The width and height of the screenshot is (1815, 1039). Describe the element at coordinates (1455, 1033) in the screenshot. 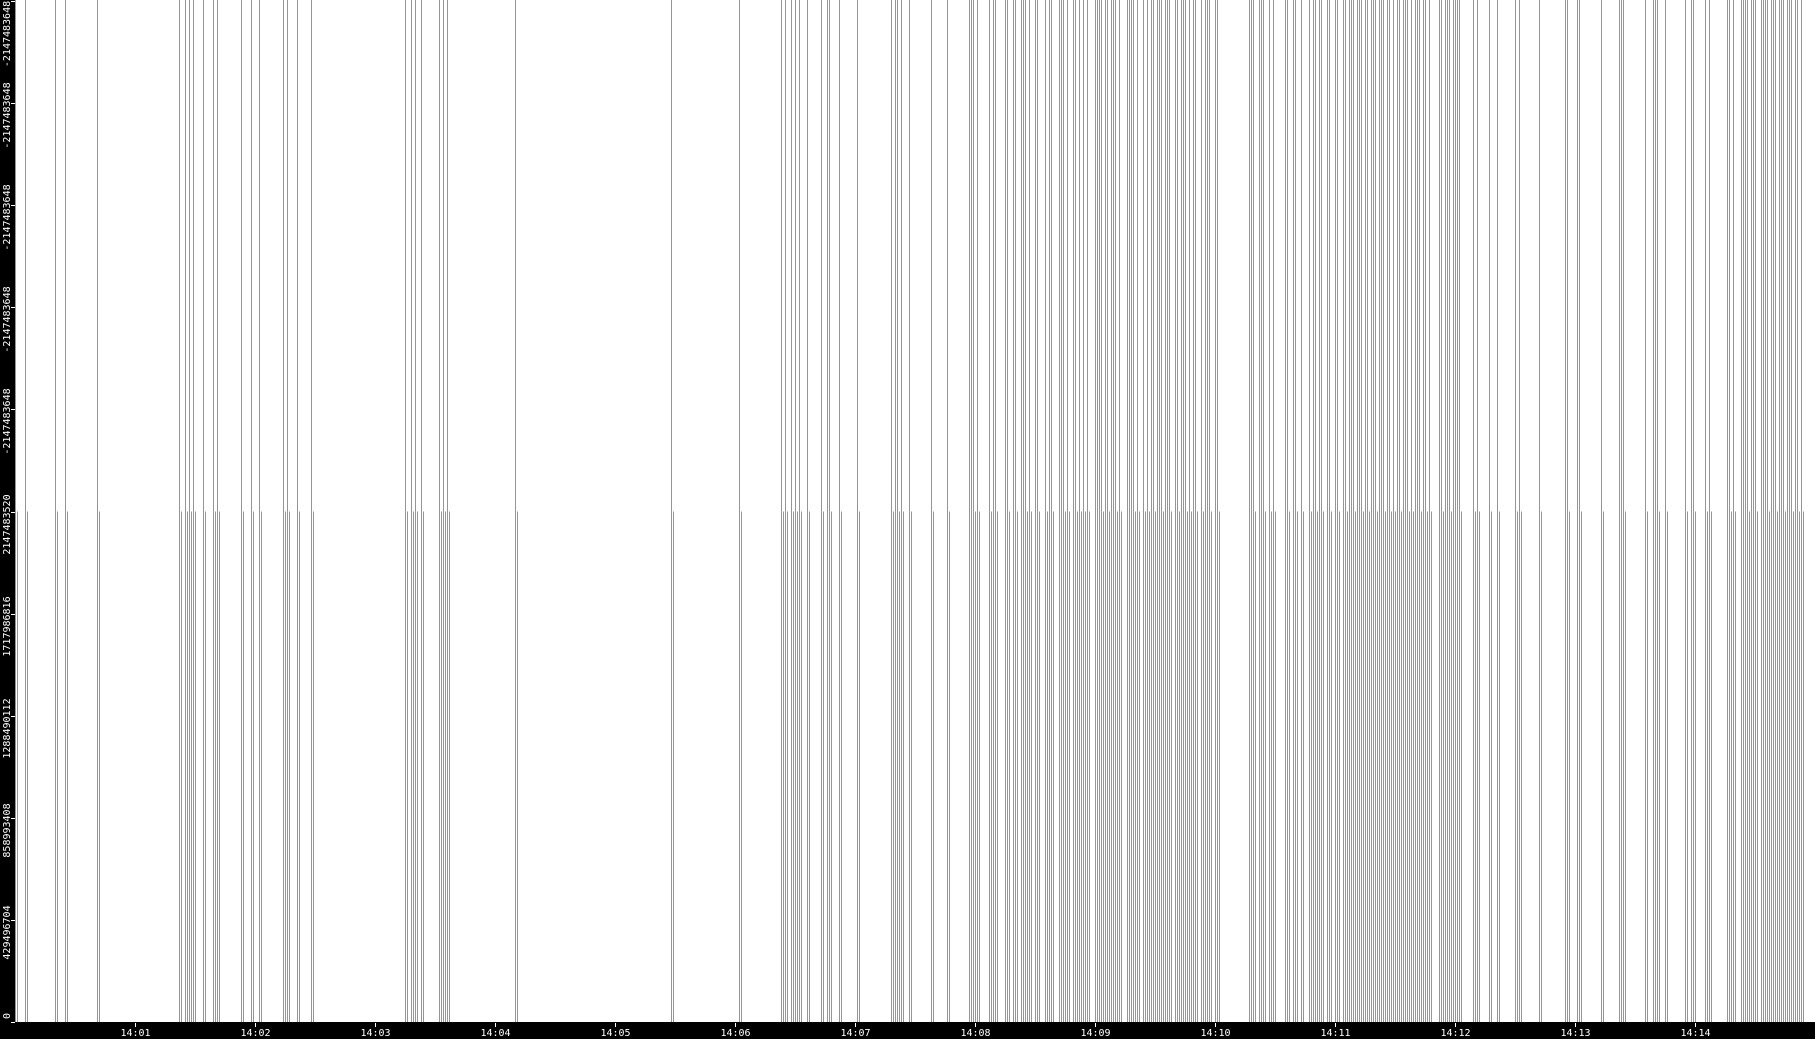

I see `x-tick-label: 14:12` at that location.